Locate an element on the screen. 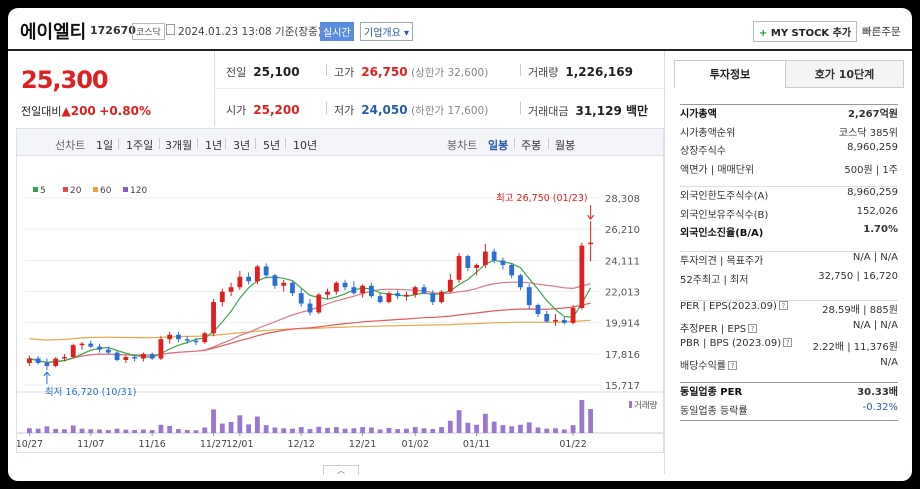 The height and width of the screenshot is (489, 920). y-tick-label: 24,111 is located at coordinates (622, 261).